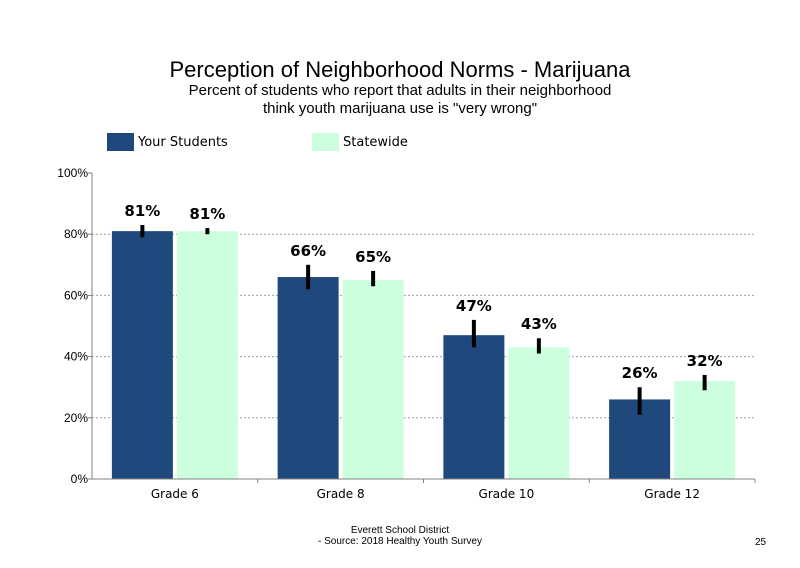 The image size is (800, 568). Describe the element at coordinates (175, 494) in the screenshot. I see `x-tick-label: Grade 6` at that location.